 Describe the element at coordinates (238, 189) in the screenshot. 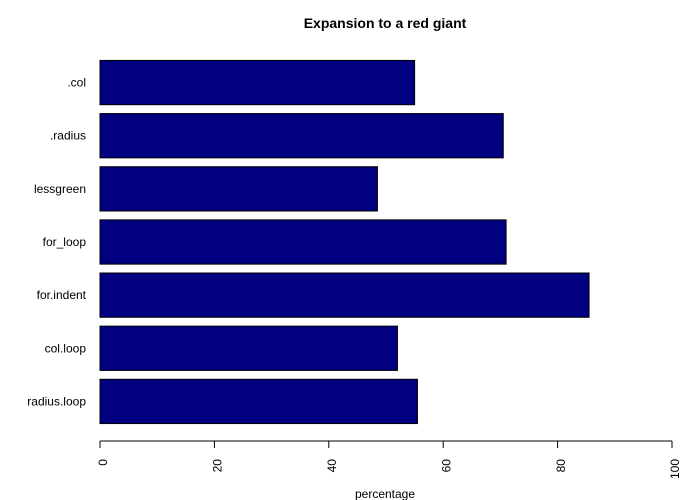

I see `bar-lessgreen` at that location.